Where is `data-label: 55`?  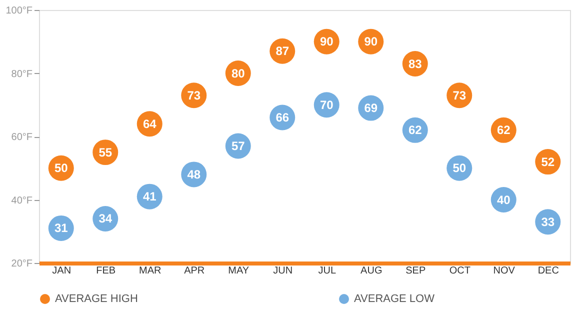
data-label: 55 is located at coordinates (105, 152).